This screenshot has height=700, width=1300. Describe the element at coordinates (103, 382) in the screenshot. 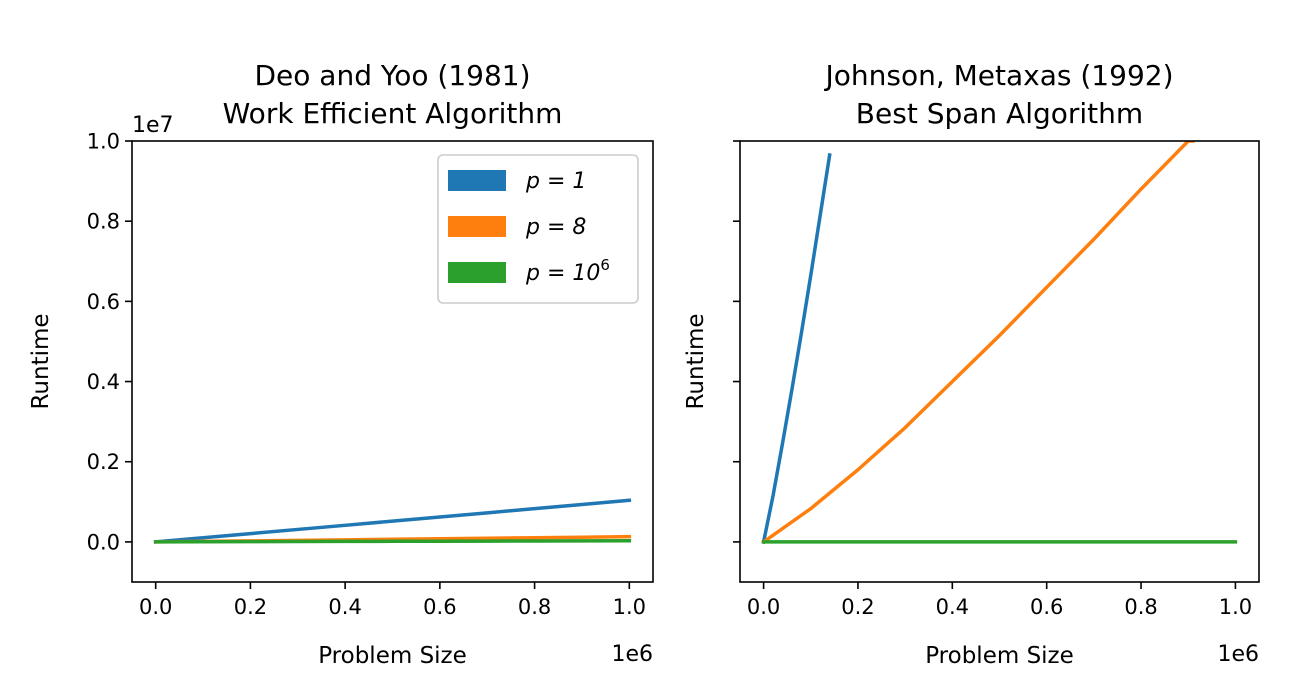

I see `y-tick-label: 0.4` at that location.